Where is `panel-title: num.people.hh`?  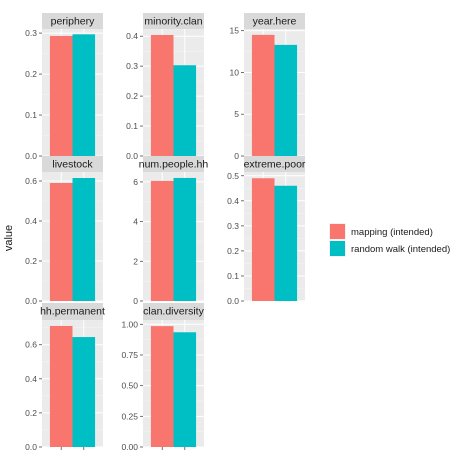
panel-title: num.people.hh is located at coordinates (174, 165).